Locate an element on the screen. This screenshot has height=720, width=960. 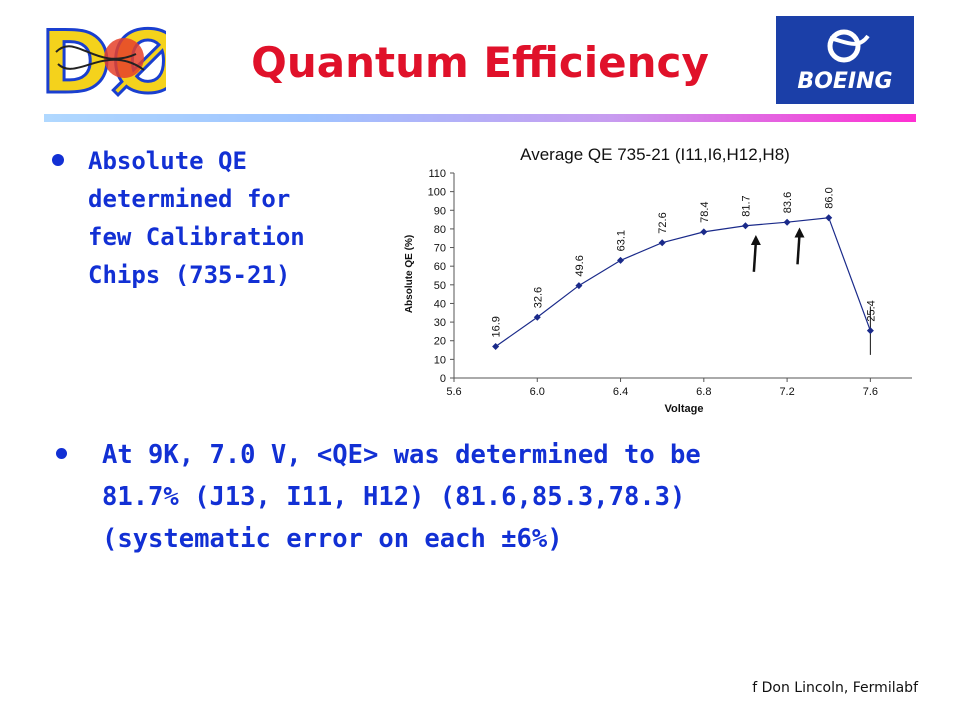
boeing-logo-text: BOEING is located at coordinates (844, 81).